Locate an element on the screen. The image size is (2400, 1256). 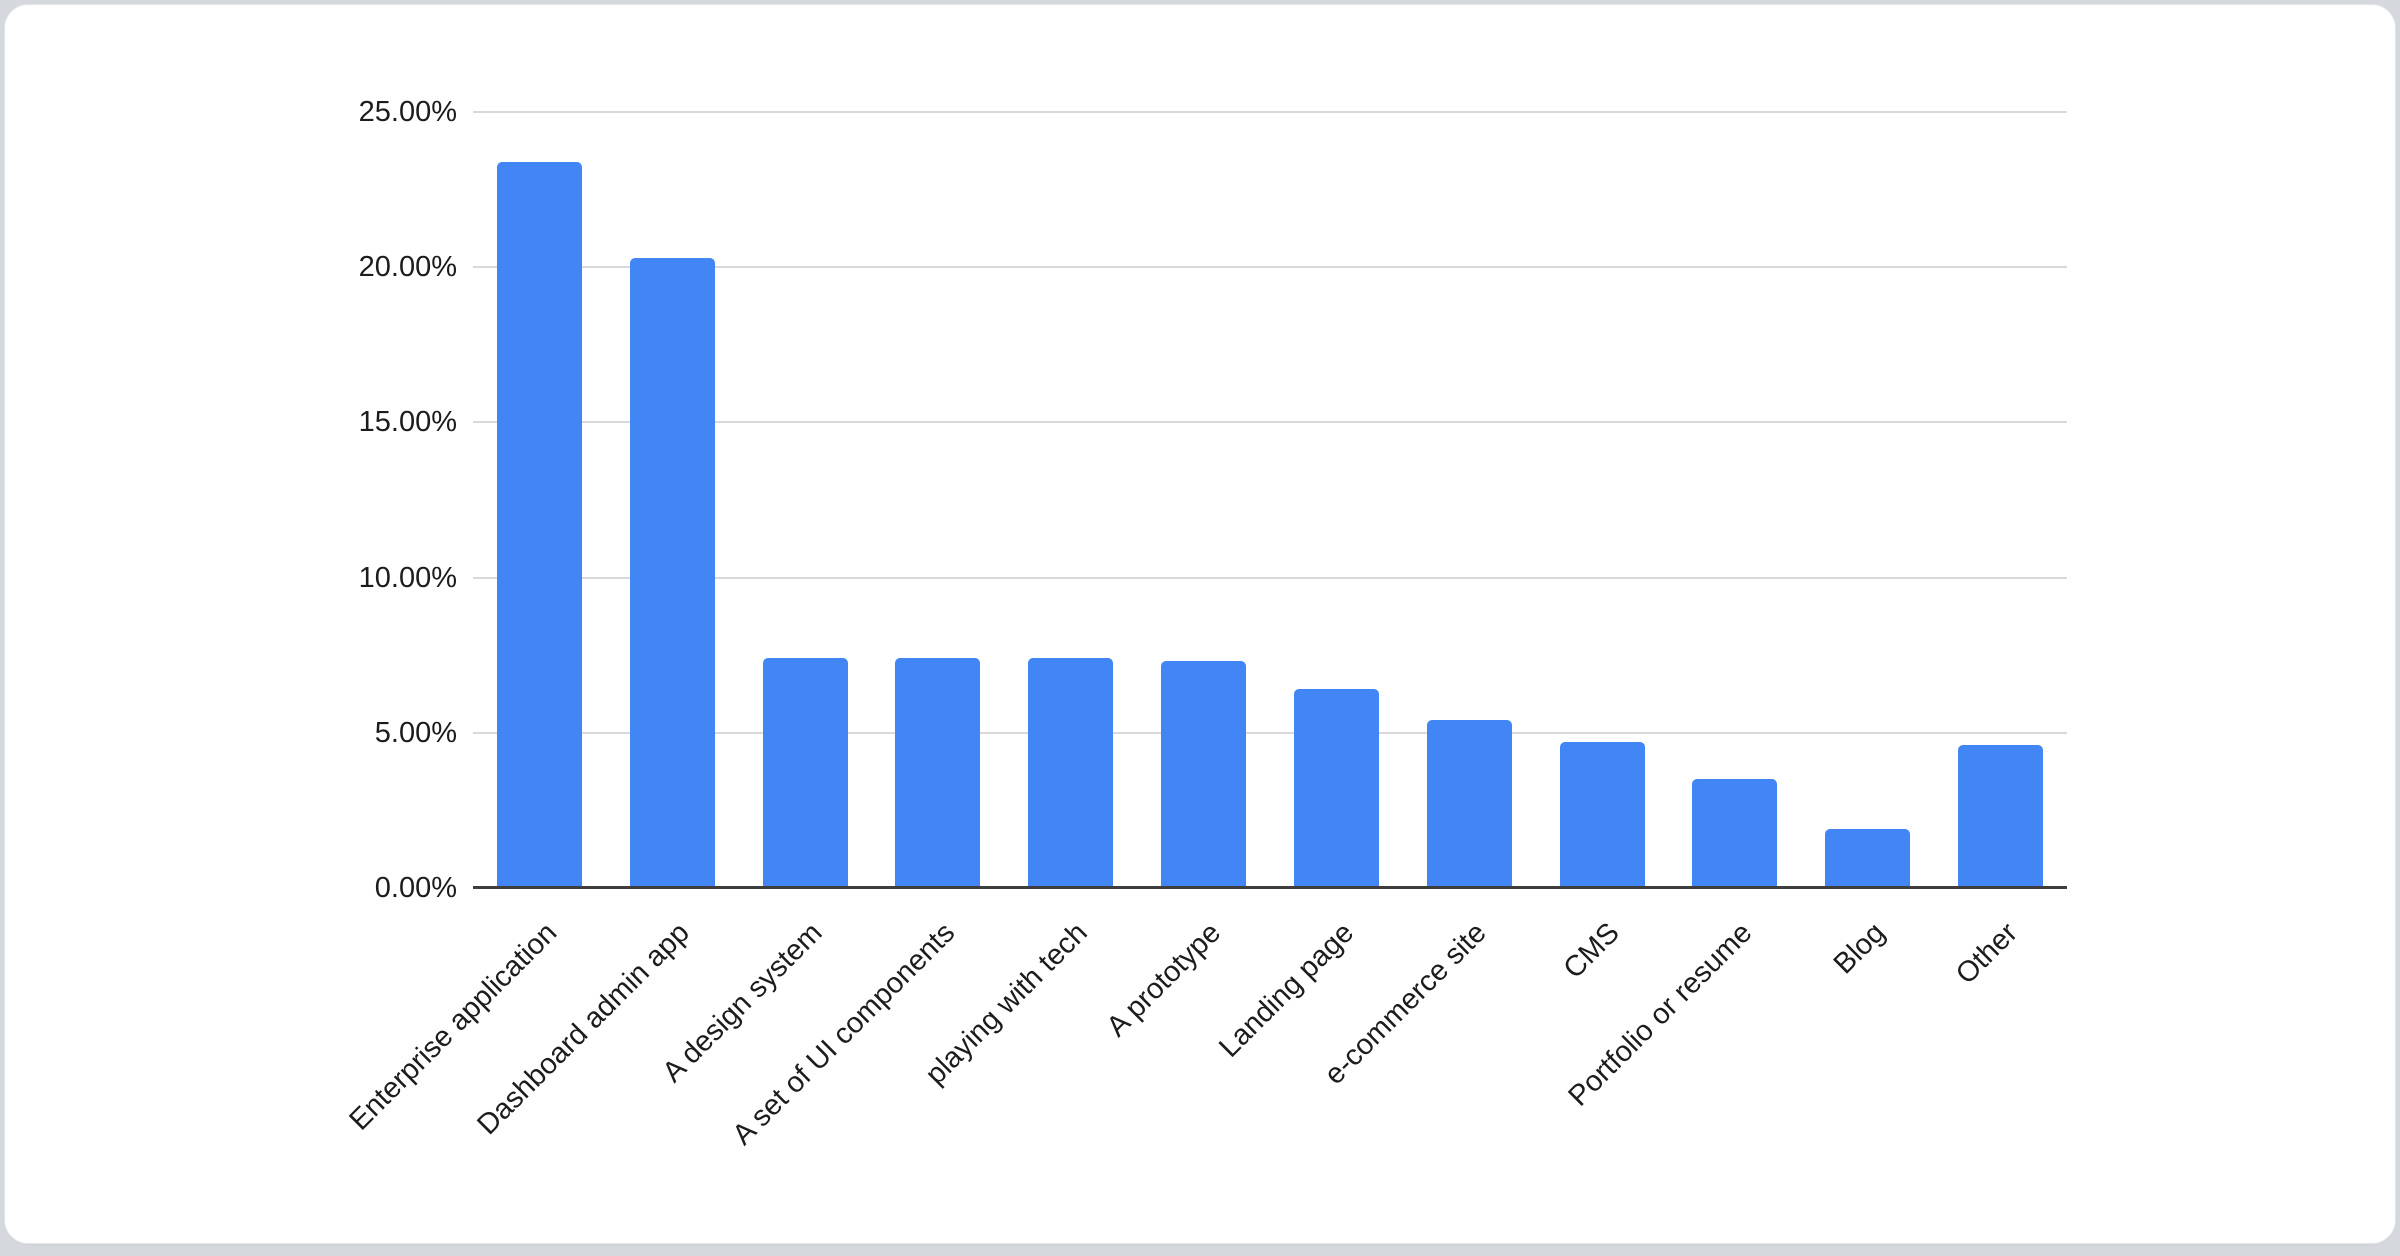
bar-slot-a-design-system is located at coordinates (805, 500).